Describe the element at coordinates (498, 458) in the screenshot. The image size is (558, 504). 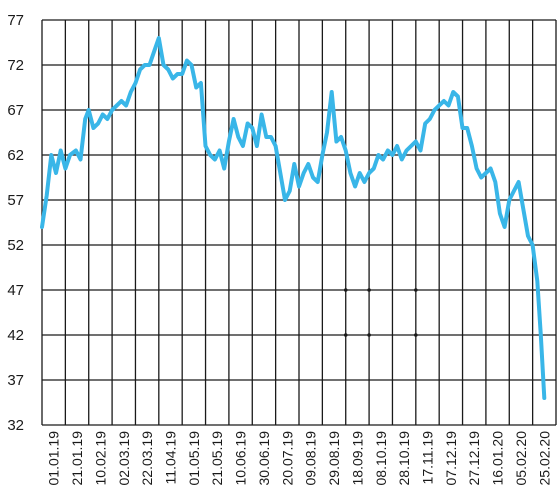
I see `x-tick-label: 16.01.20` at that location.